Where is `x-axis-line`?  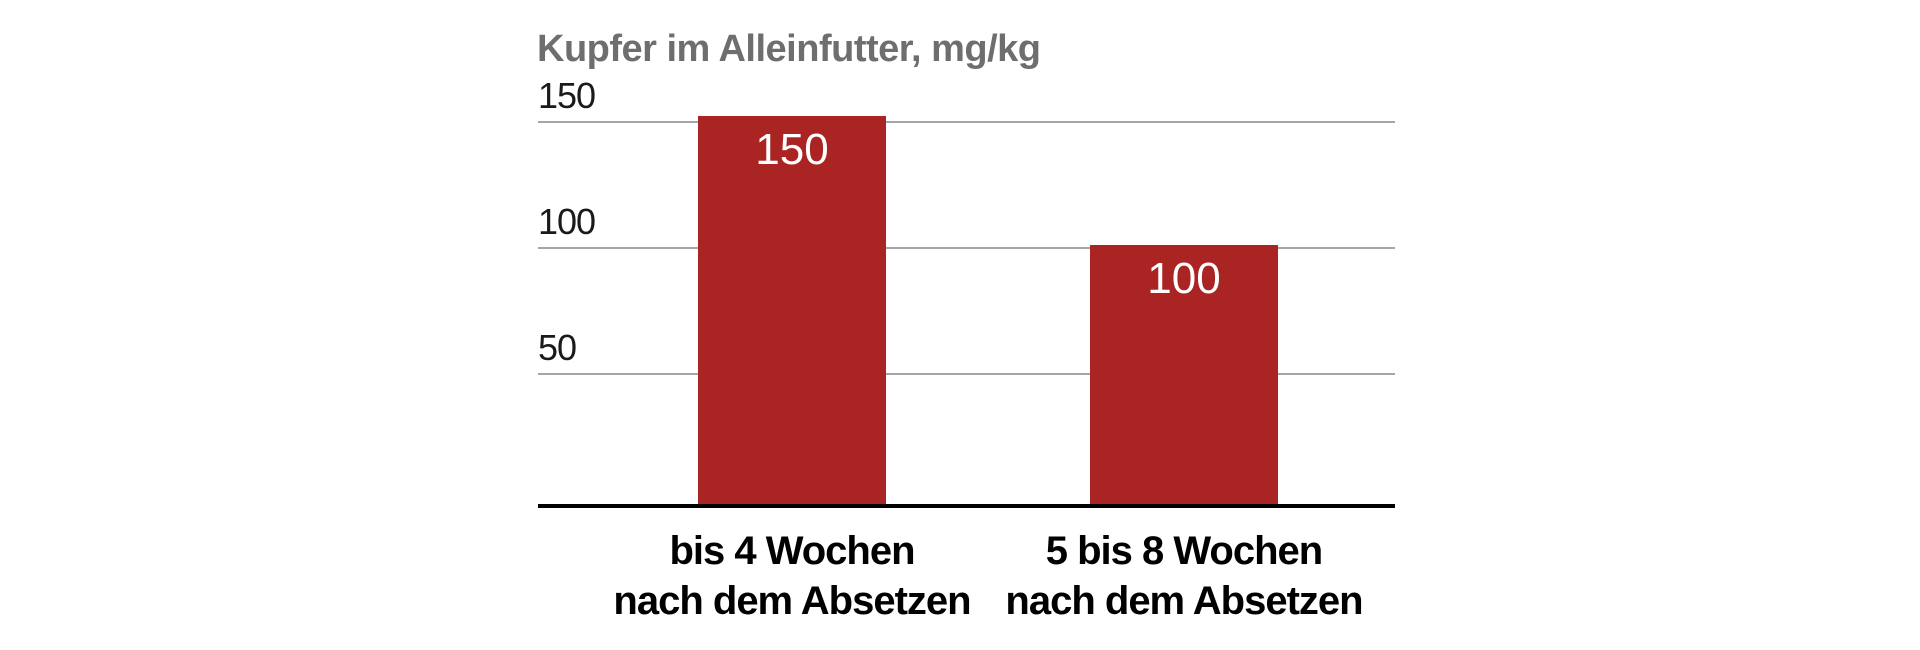 x-axis-line is located at coordinates (966, 506).